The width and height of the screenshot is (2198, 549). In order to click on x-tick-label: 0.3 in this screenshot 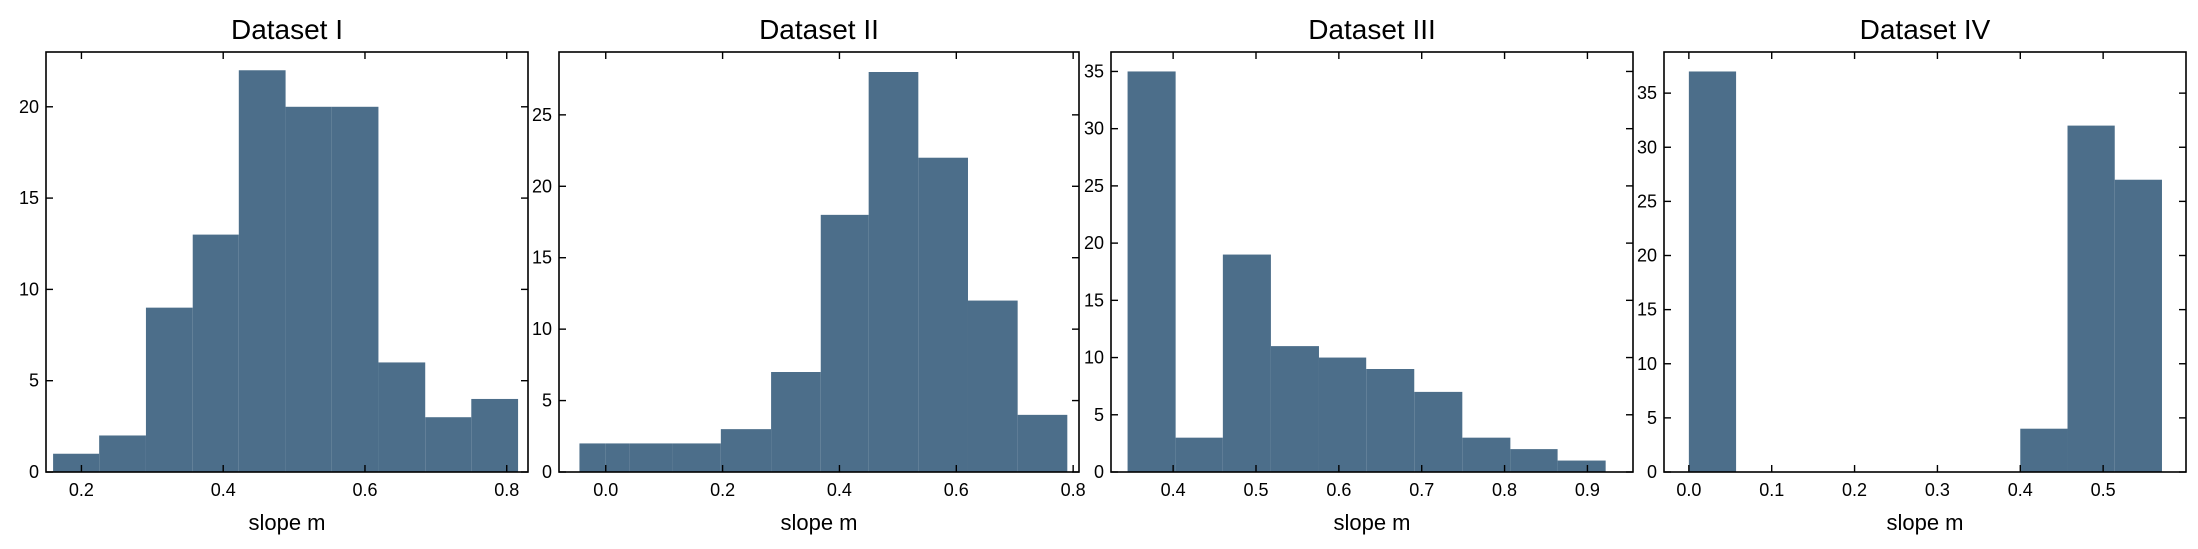, I will do `click(1937, 490)`.